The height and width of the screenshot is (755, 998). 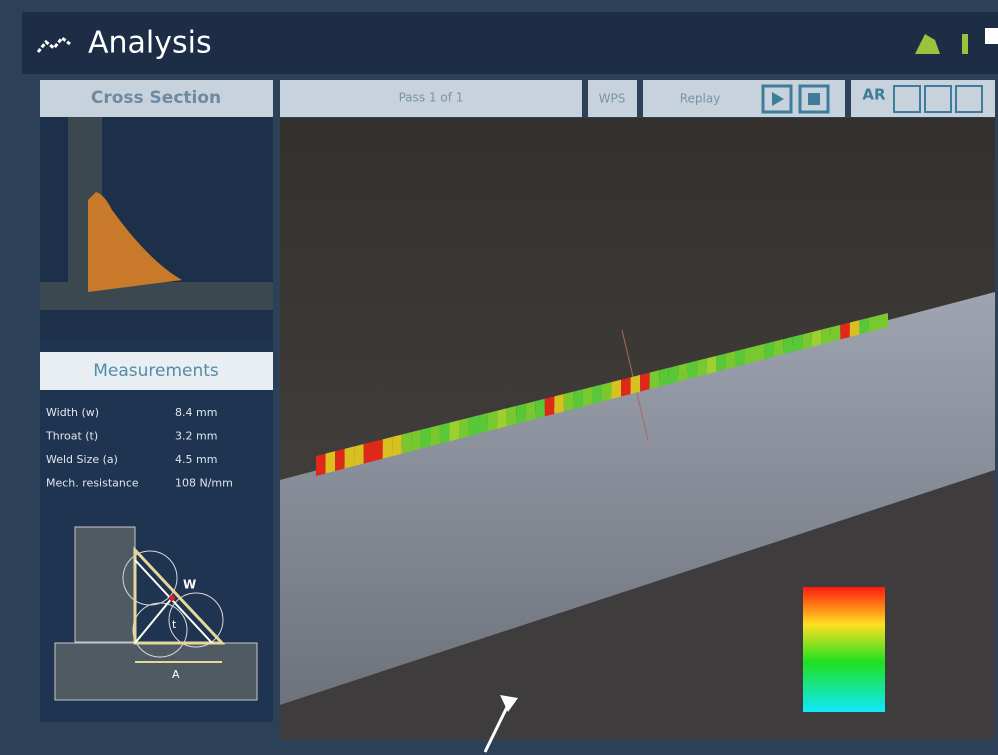 What do you see at coordinates (196, 412) in the screenshot?
I see `measurement-value: 8.4 mm` at bounding box center [196, 412].